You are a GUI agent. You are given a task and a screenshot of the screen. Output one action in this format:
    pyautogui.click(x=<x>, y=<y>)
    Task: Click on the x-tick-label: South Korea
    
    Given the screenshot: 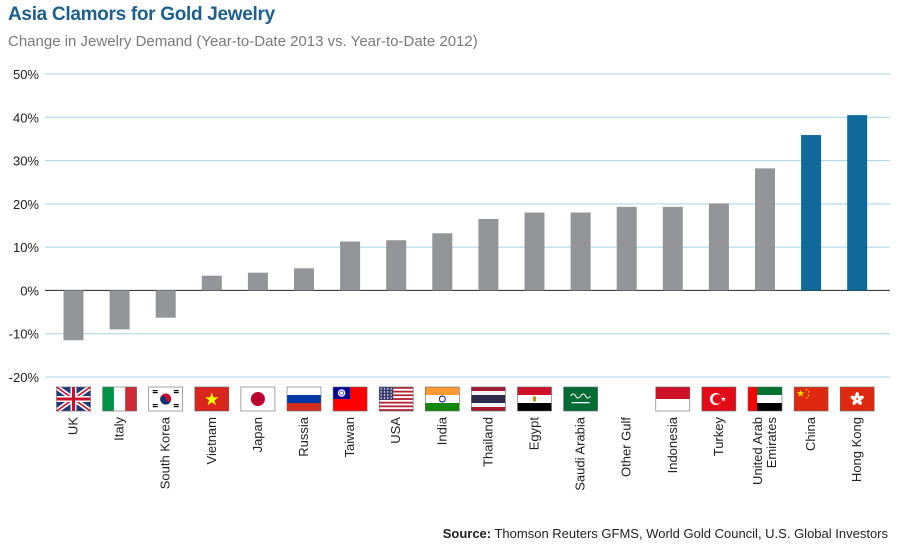 What is the action you would take?
    pyautogui.click(x=165, y=452)
    